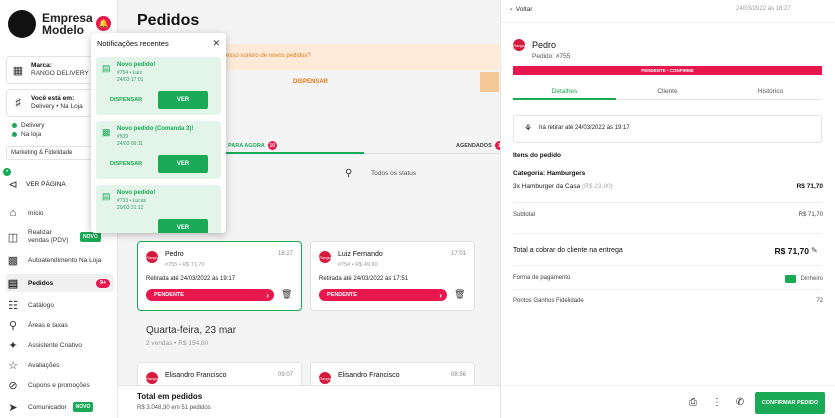 This screenshot has width=835, height=418. What do you see at coordinates (547, 186) in the screenshot?
I see `item-name: 3x Hamburger da Casa` at bounding box center [547, 186].